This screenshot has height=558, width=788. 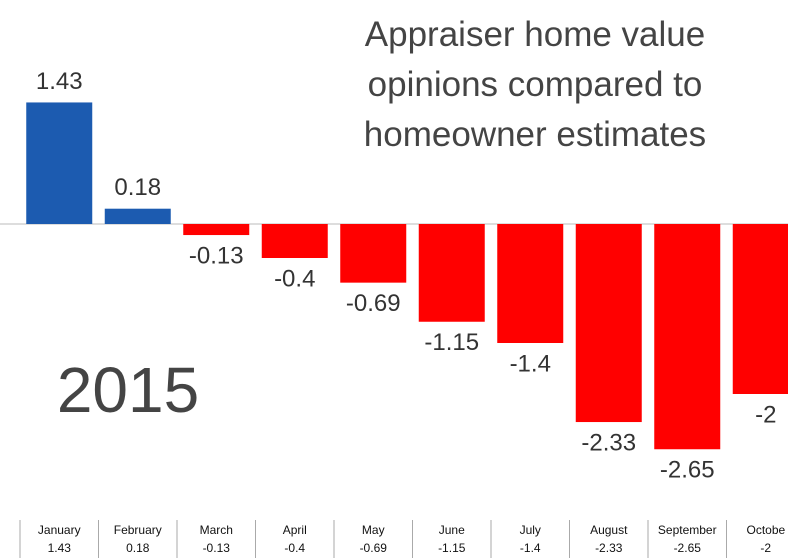 What do you see at coordinates (59, 81) in the screenshot?
I see `value-label: 1.43` at bounding box center [59, 81].